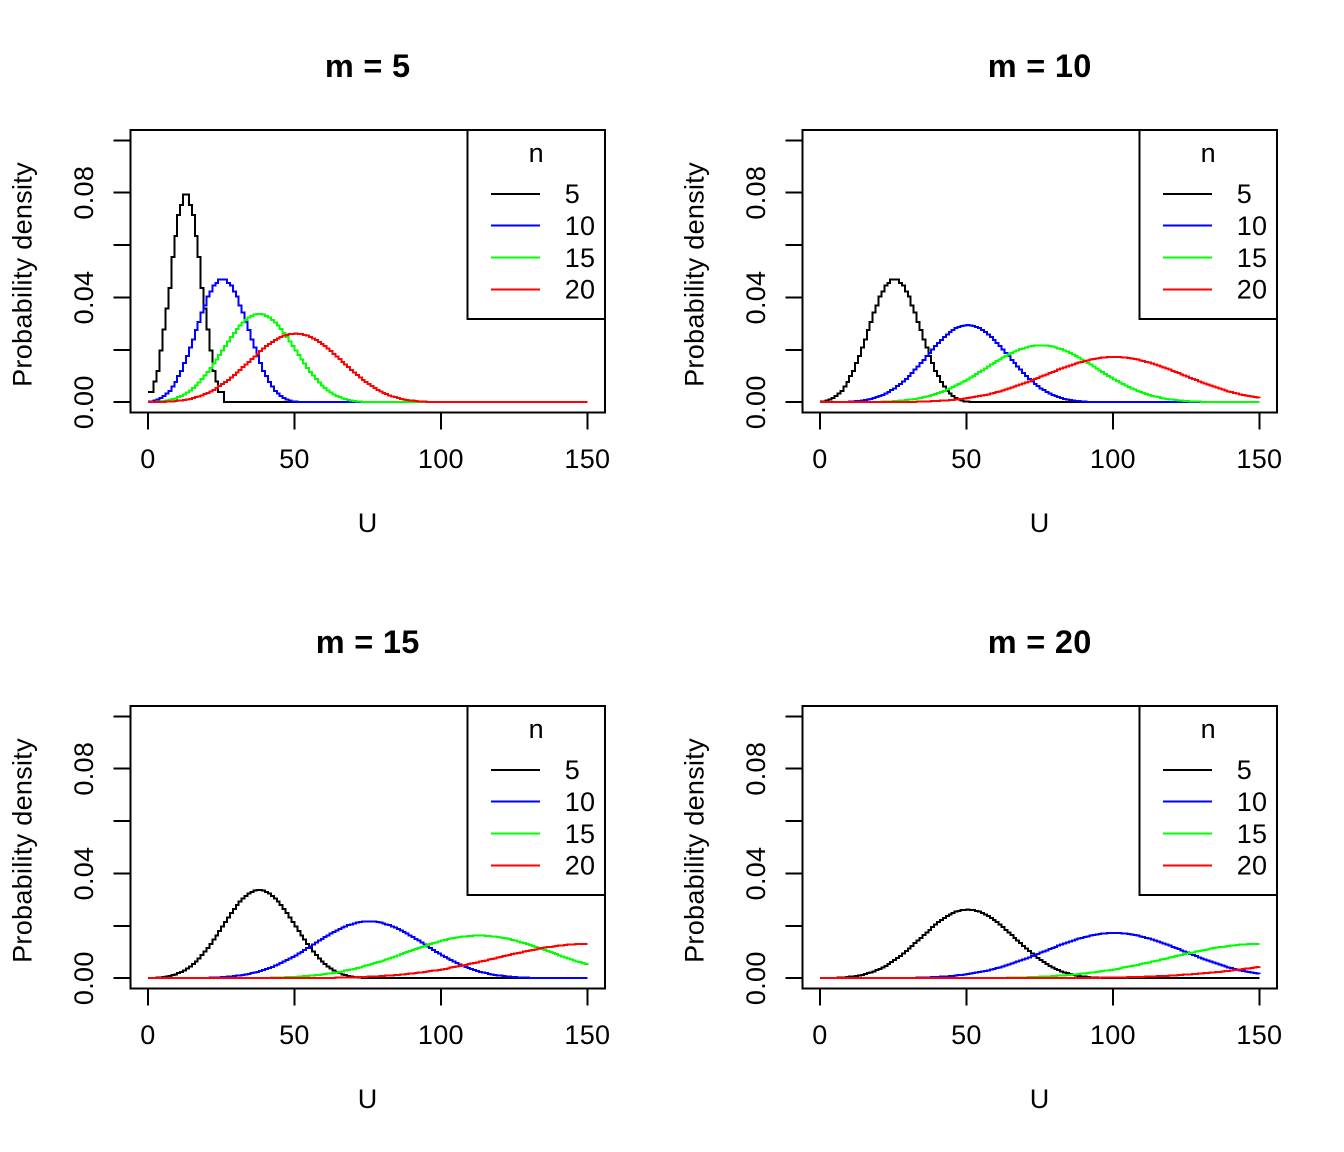 The height and width of the screenshot is (1152, 1344). Describe the element at coordinates (1040, 66) in the screenshot. I see `svg-text: m = 10` at that location.